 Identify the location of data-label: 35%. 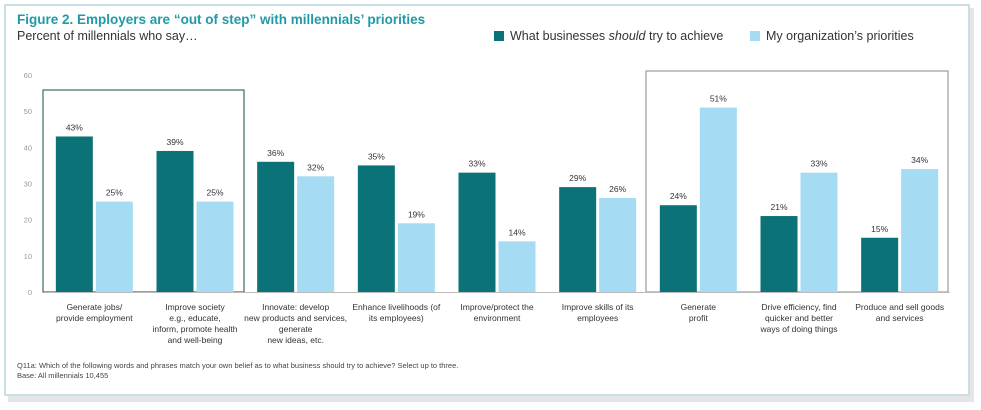
(376, 156).